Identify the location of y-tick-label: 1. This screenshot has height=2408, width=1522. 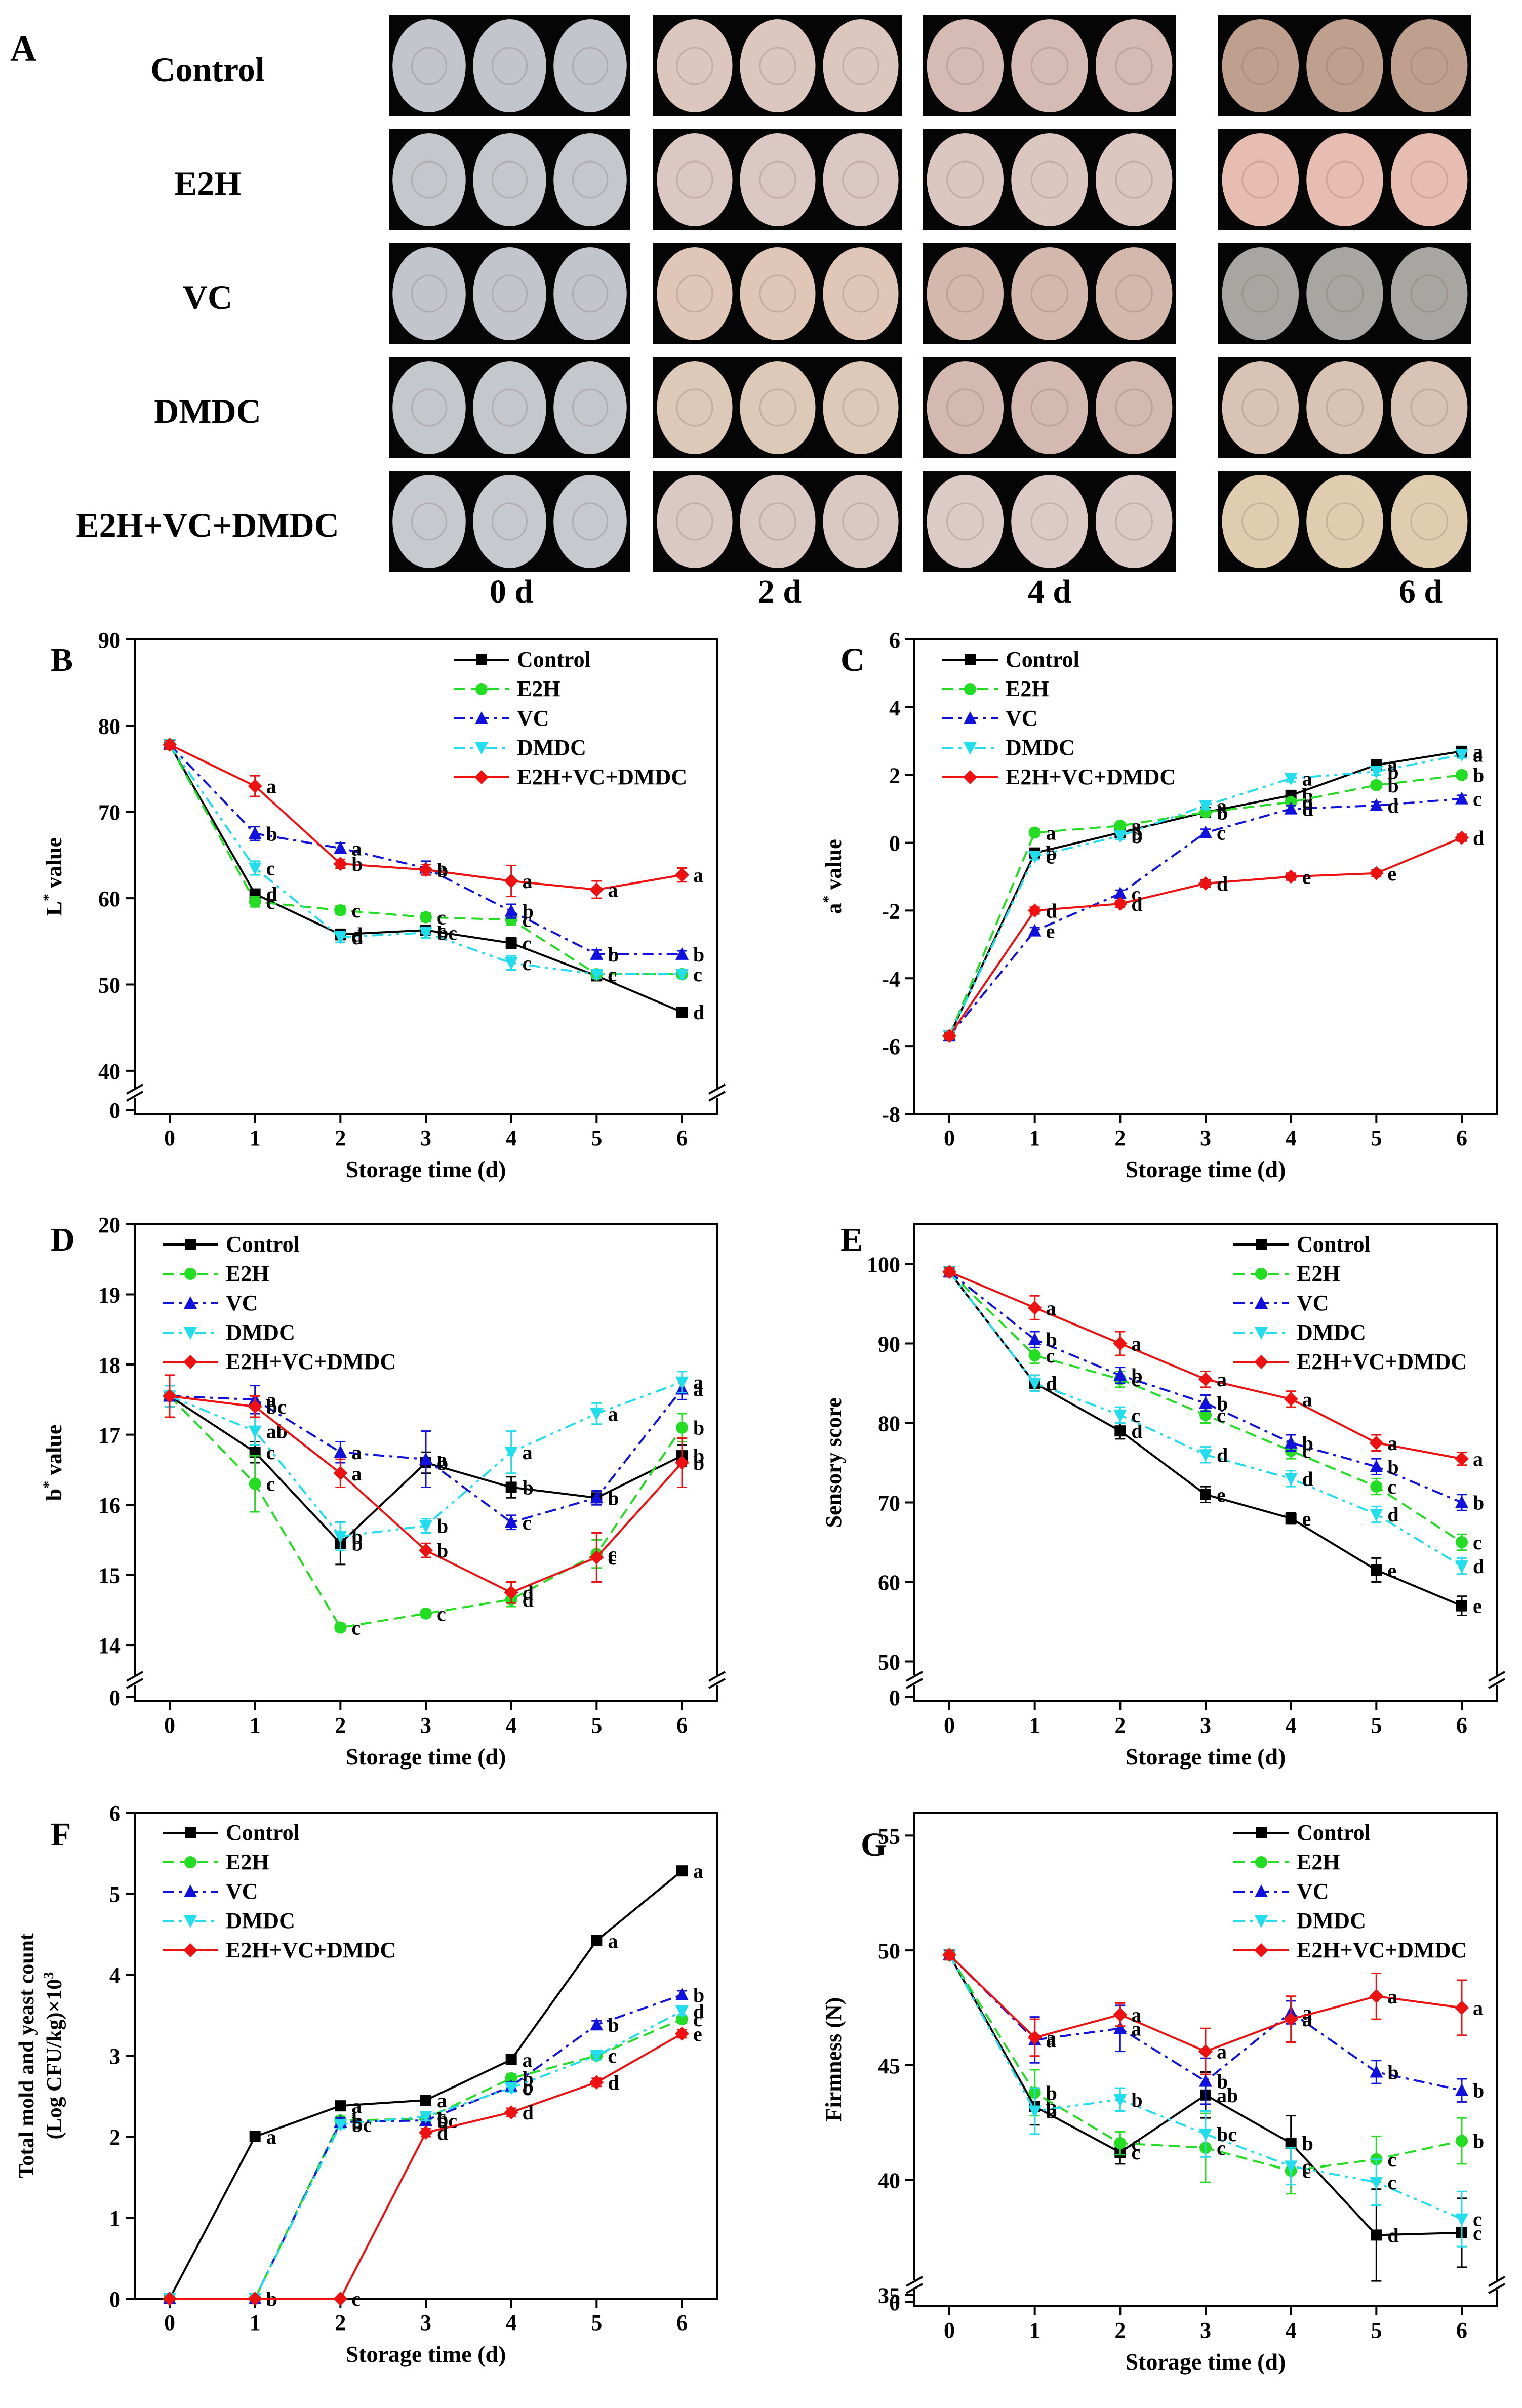
(115, 2218).